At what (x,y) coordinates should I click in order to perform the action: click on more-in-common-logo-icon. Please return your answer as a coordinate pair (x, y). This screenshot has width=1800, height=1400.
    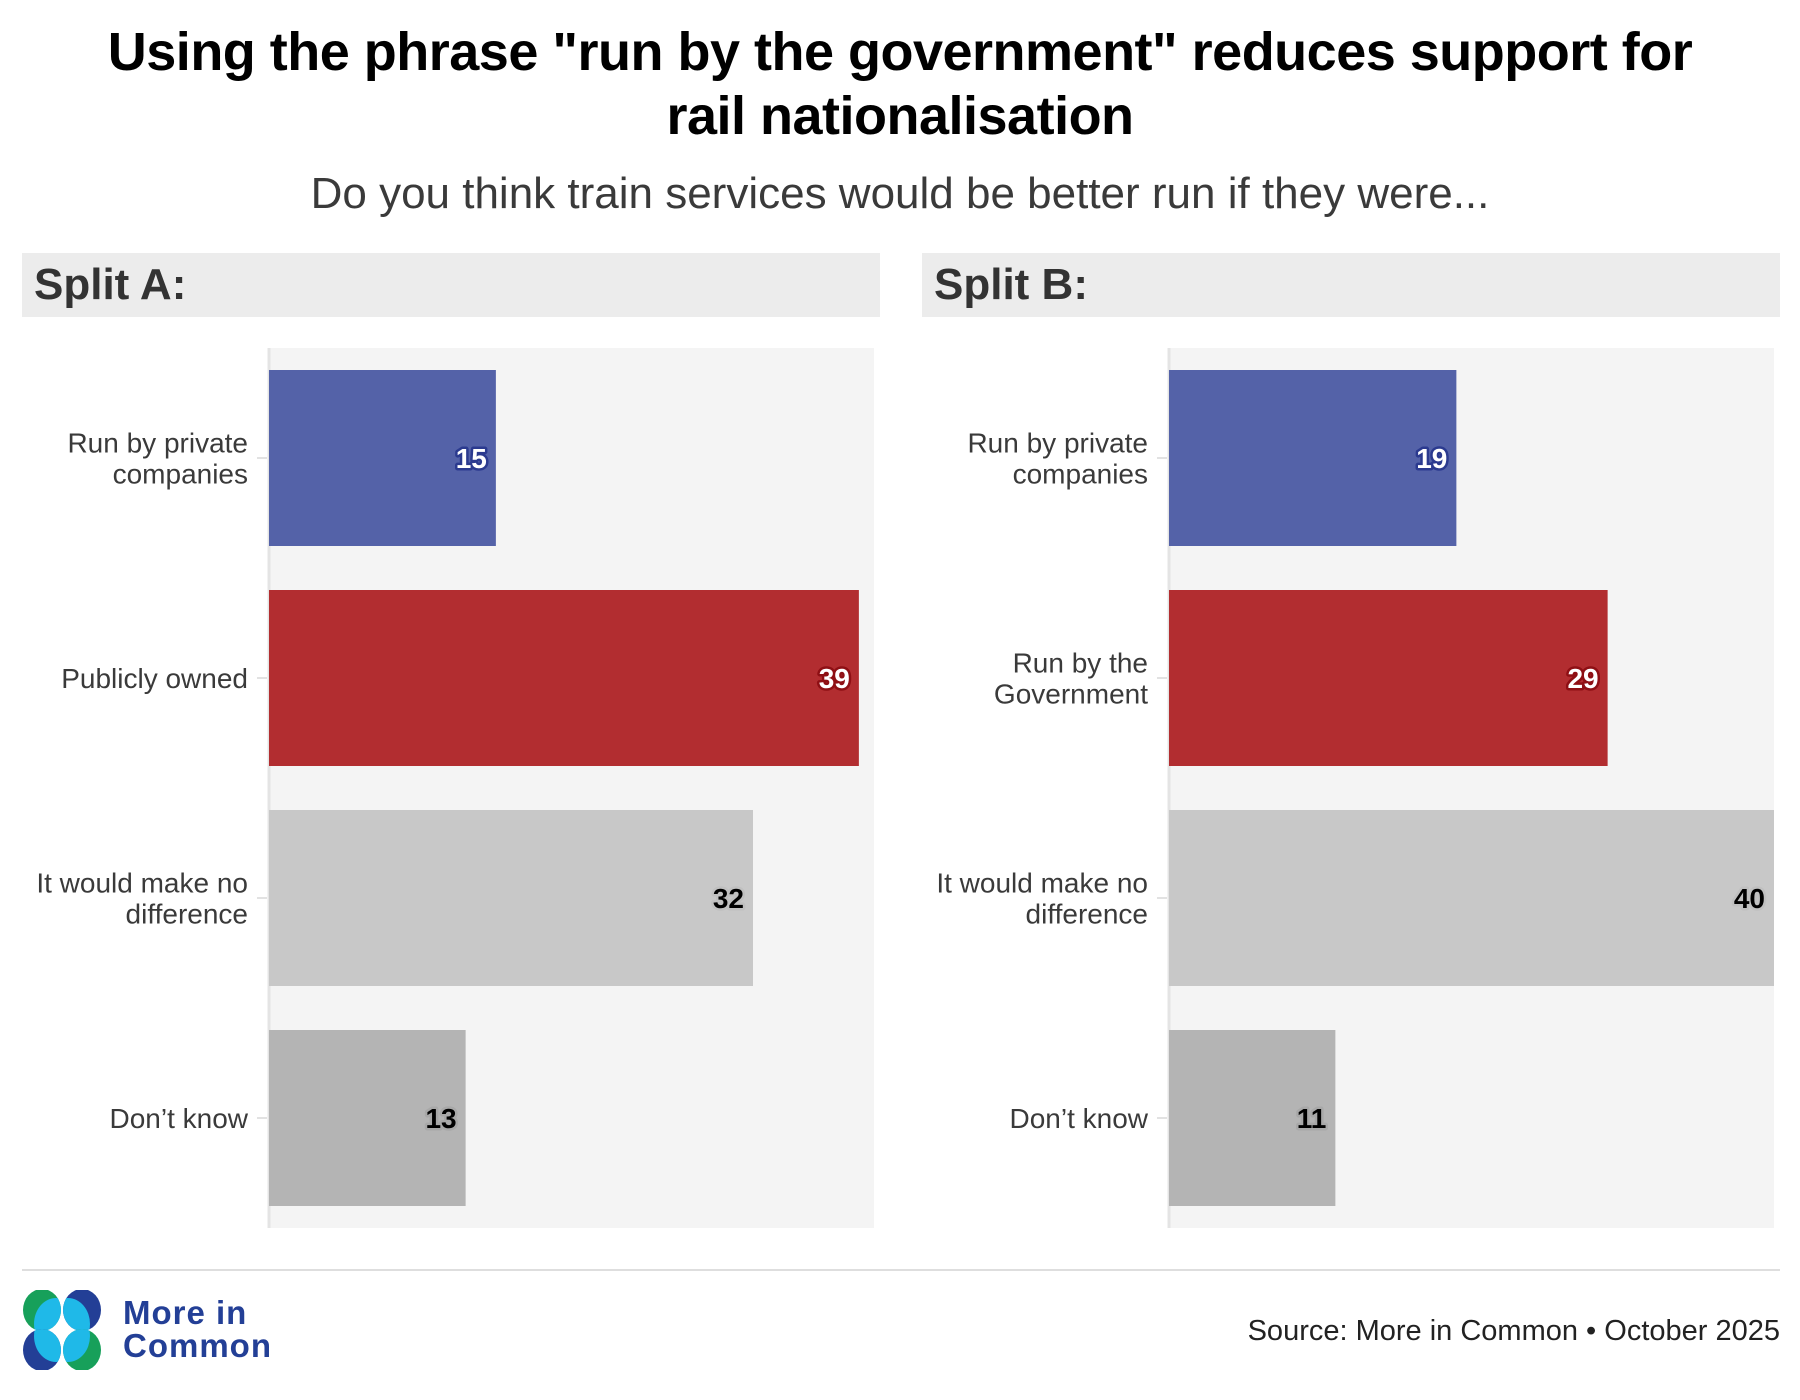
    Looking at the image, I should click on (62, 1330).